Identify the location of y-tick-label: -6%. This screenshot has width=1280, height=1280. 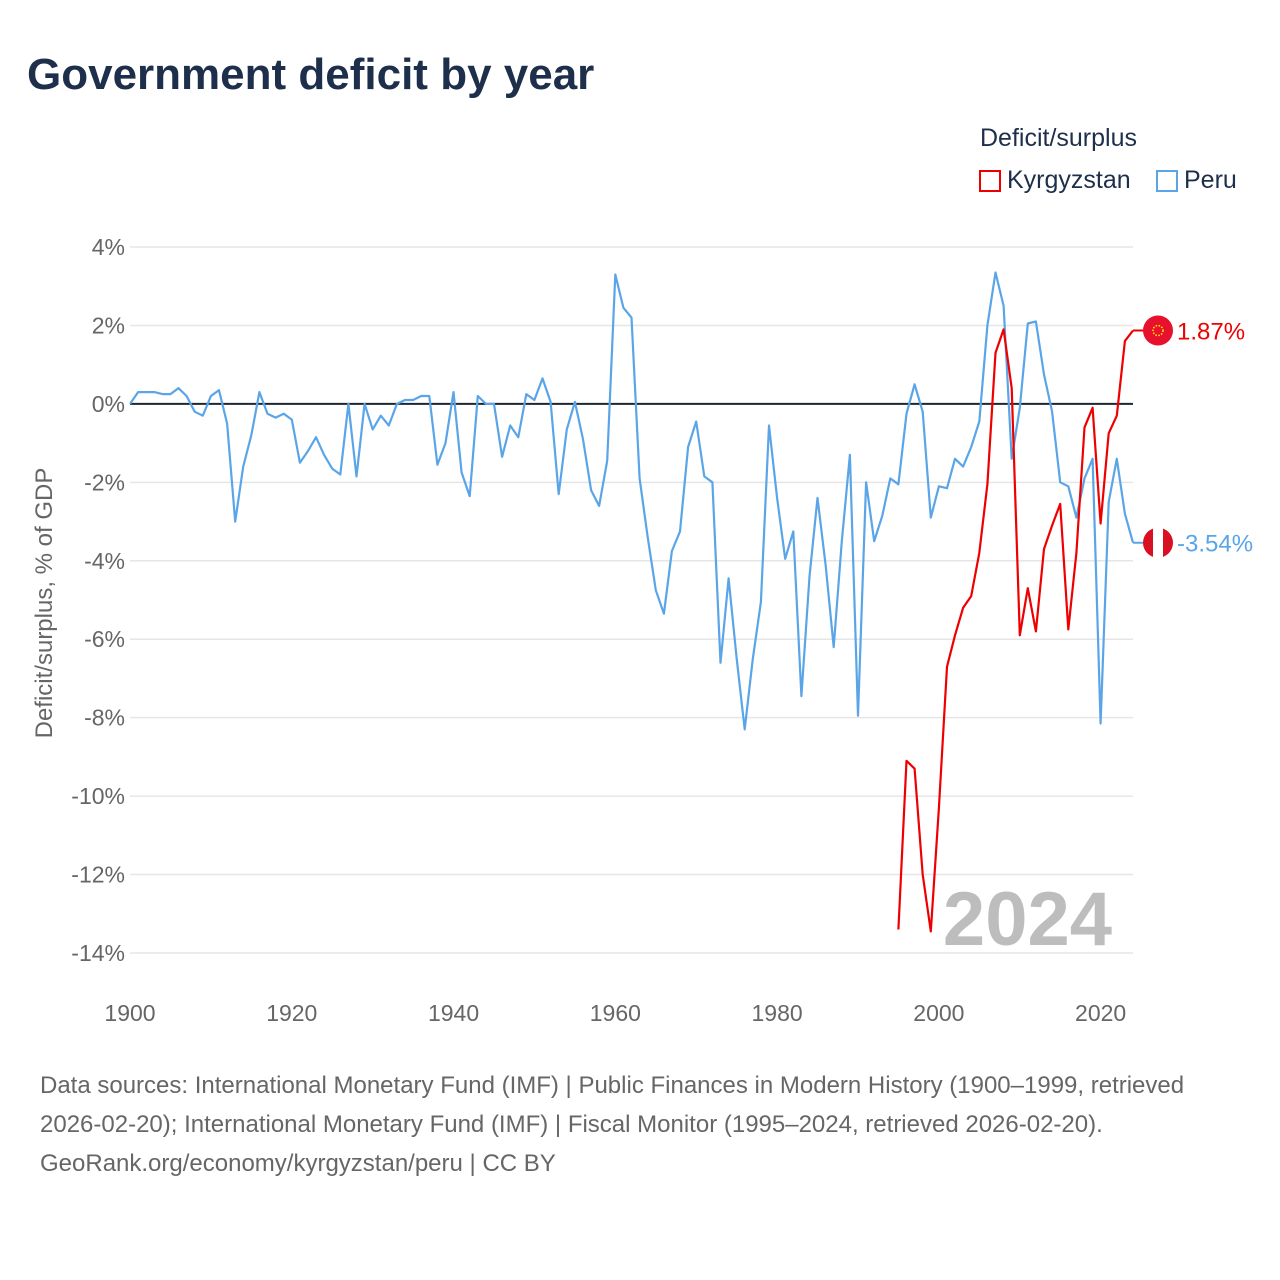
(104, 639).